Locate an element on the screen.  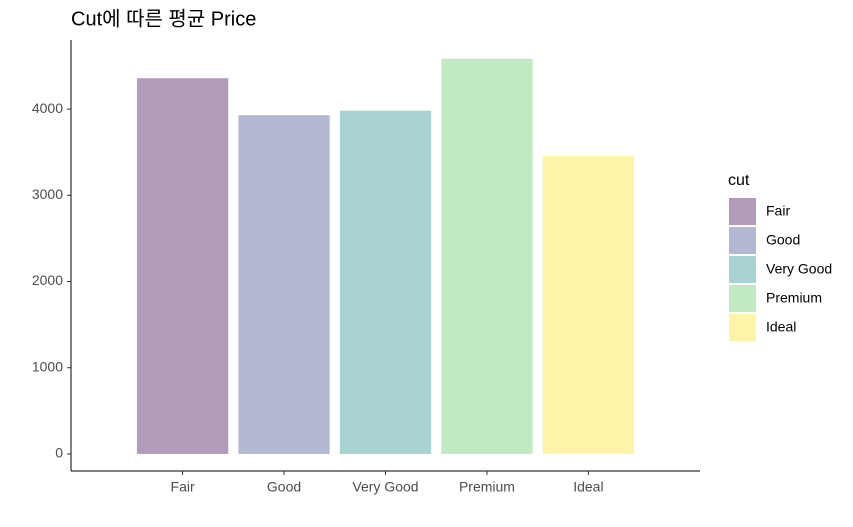
y-tick-label: 3000 is located at coordinates (47, 194).